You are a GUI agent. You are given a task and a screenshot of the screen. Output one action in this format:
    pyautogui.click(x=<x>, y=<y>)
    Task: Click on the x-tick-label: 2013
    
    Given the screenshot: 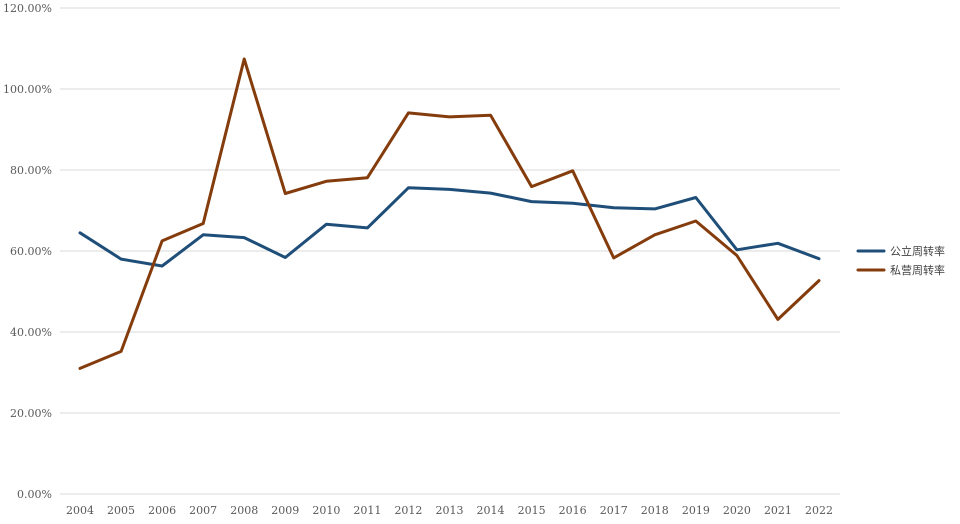 What is the action you would take?
    pyautogui.click(x=450, y=510)
    